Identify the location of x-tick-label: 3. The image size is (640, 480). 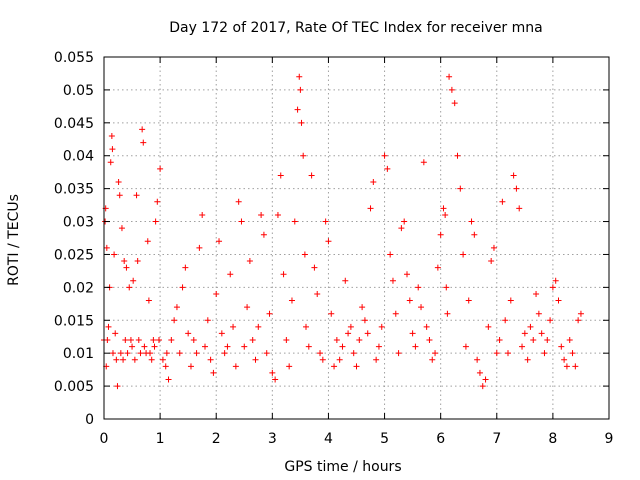
(272, 439).